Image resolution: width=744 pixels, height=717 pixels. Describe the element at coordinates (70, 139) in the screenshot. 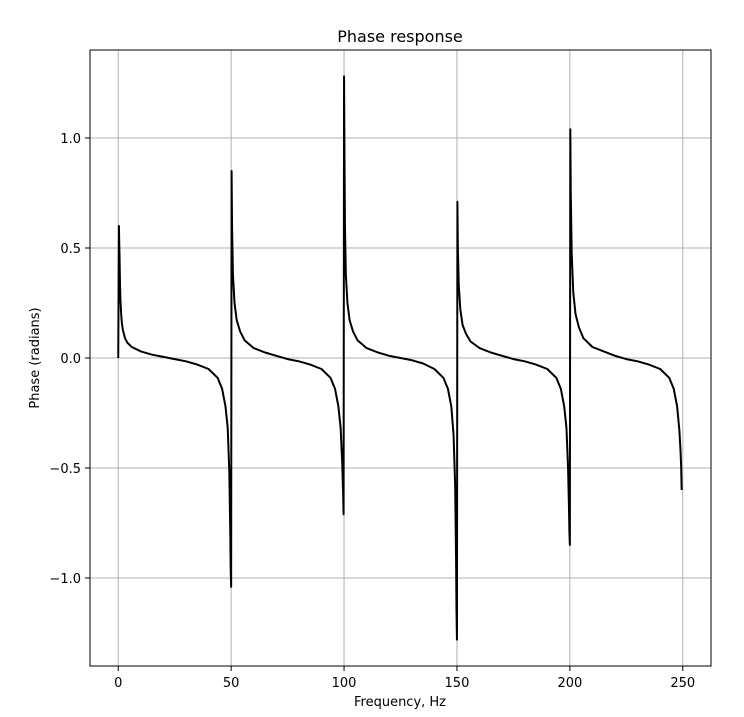

I see `y-tick-label: 1.0` at that location.